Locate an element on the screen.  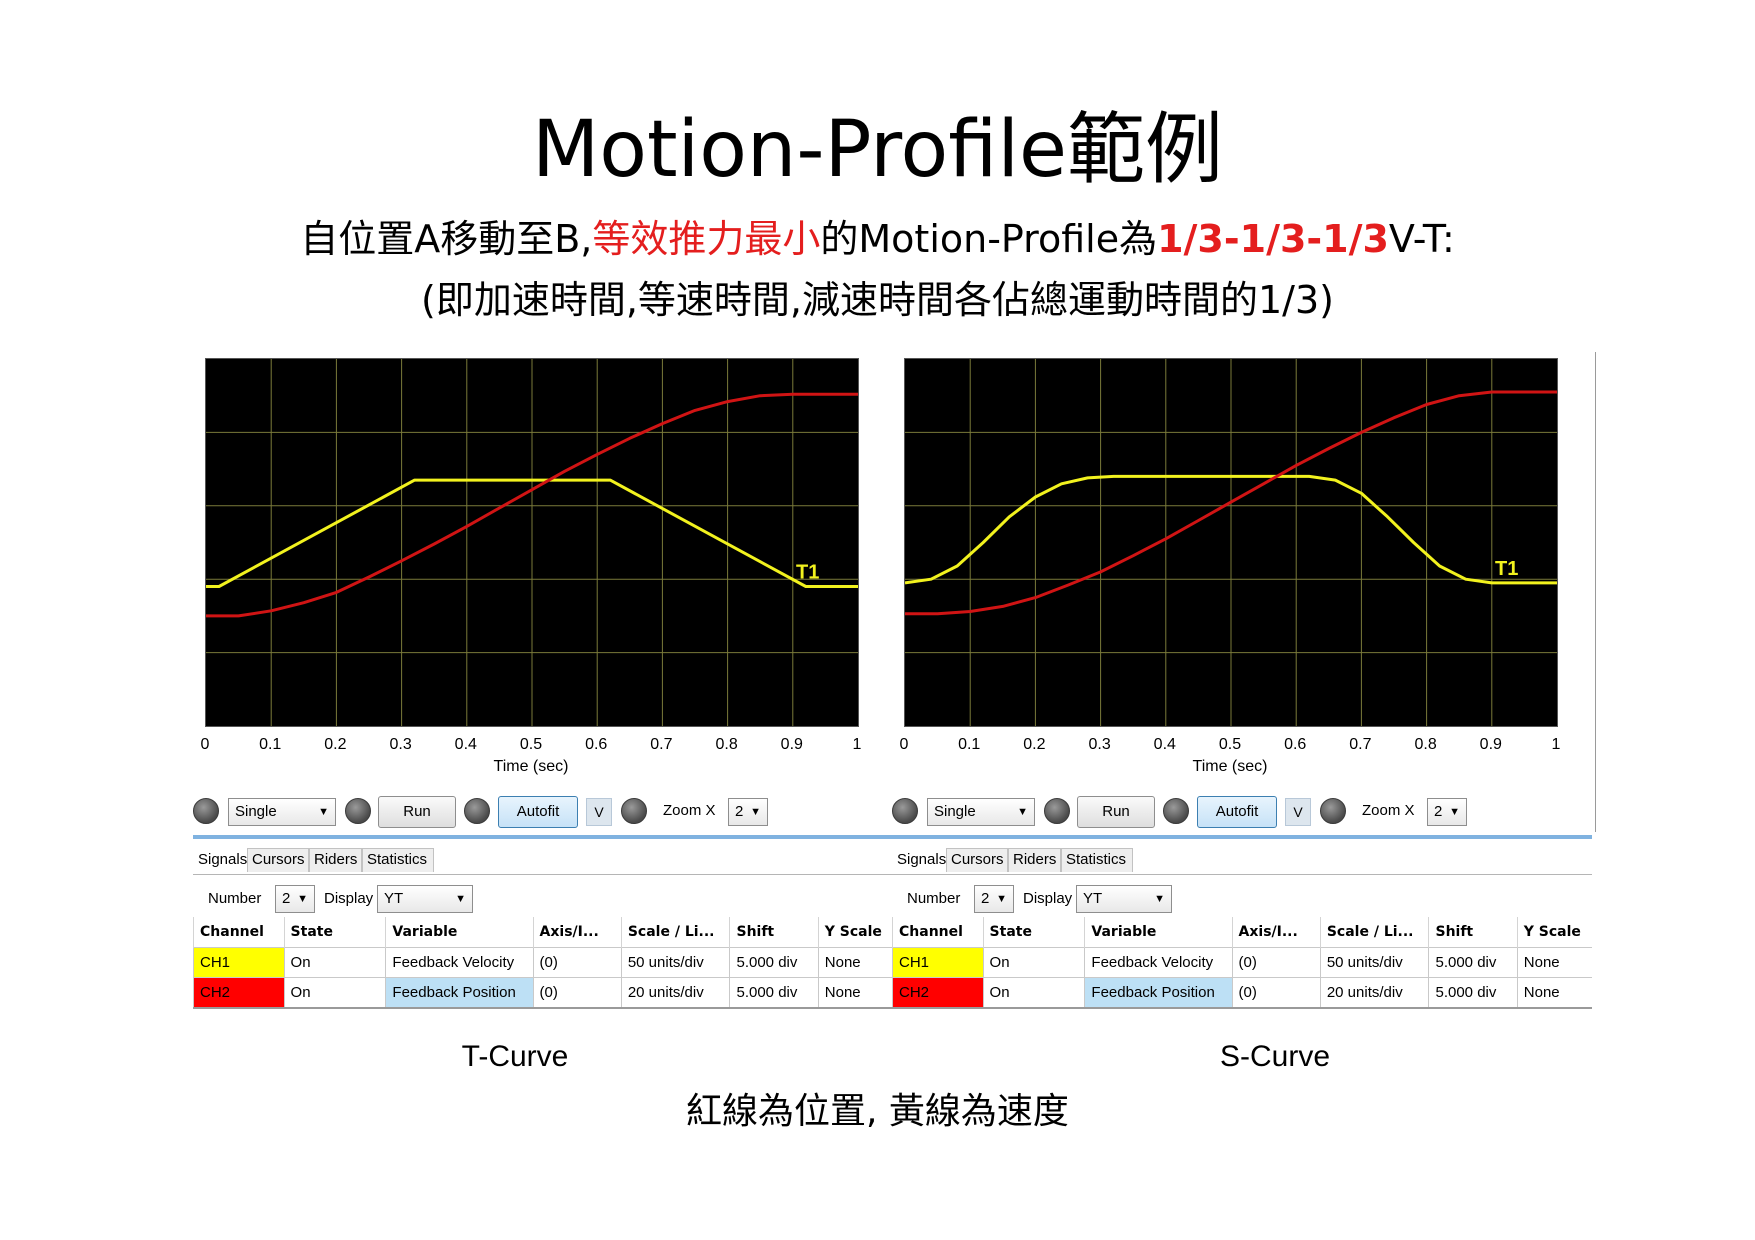
scope-svg: T1 is located at coordinates (1231, 542).